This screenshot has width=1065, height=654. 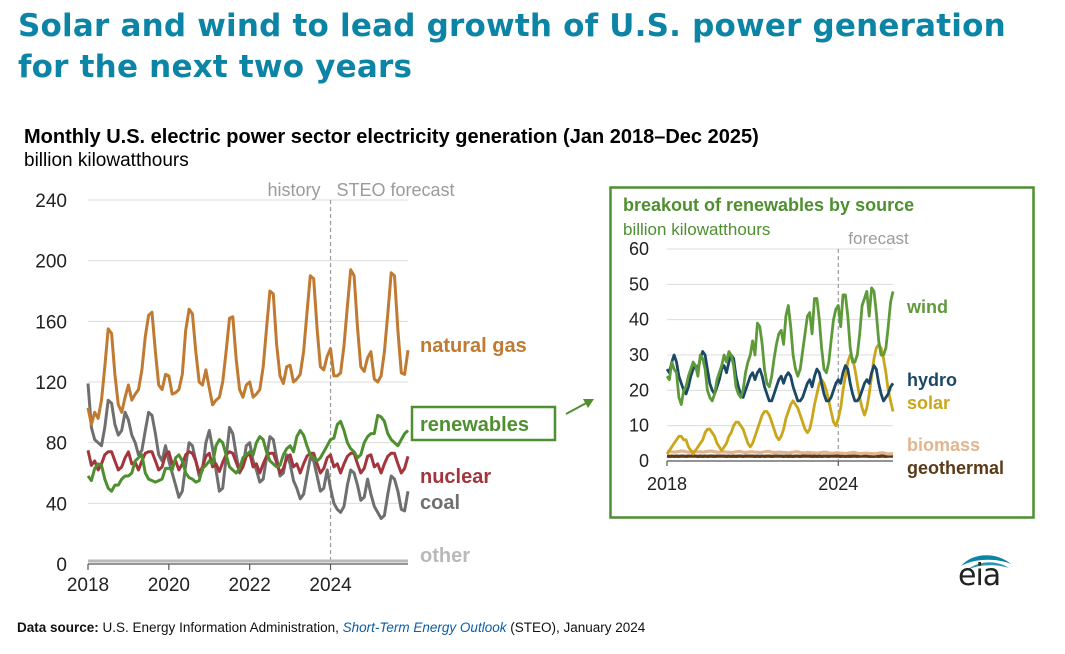 I want to click on eia-logo-text: eia, so click(x=979, y=575).